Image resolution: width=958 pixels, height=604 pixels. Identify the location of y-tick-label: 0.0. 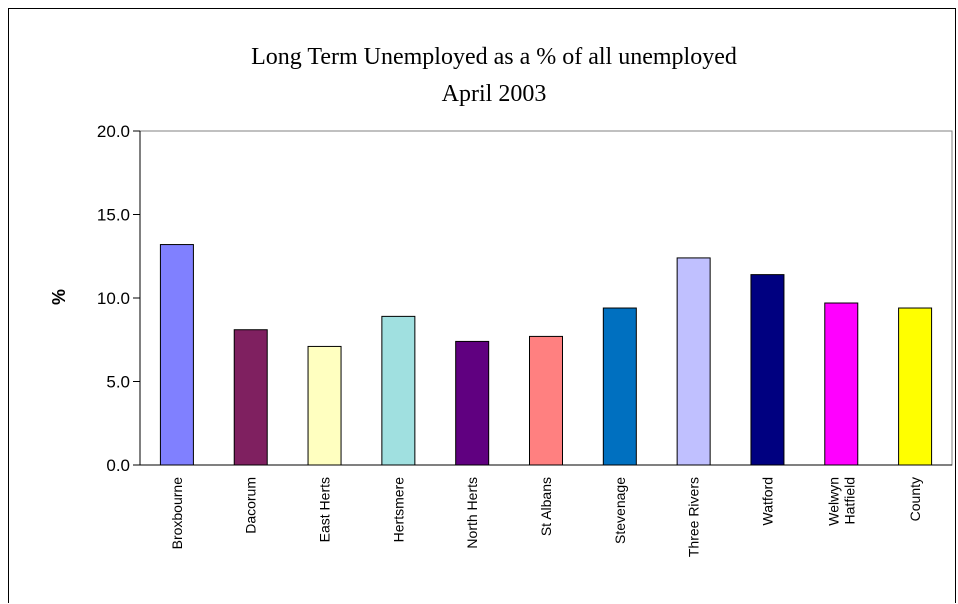
(118, 465).